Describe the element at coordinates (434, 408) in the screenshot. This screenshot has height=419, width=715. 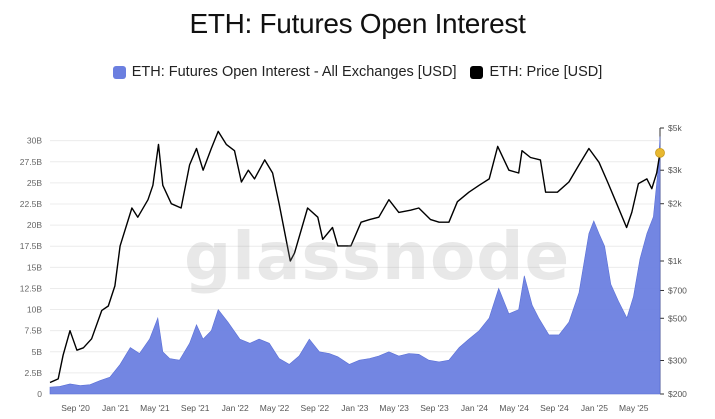
I see `x-tick-label: Sep '23` at that location.